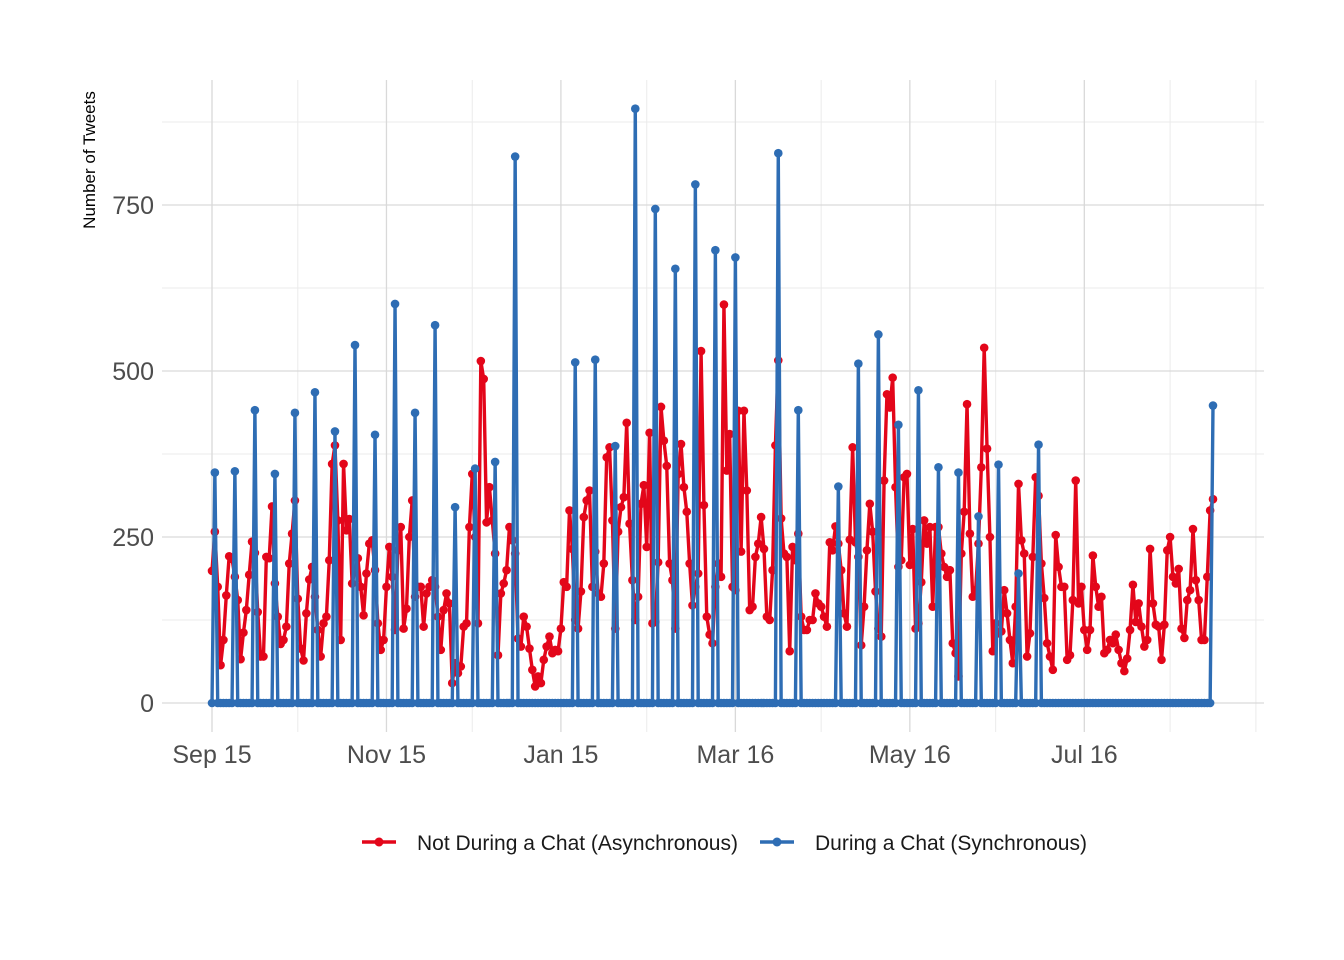 This screenshot has width=1344, height=960. I want to click on x-tick-label: Nov 15, so click(386, 755).